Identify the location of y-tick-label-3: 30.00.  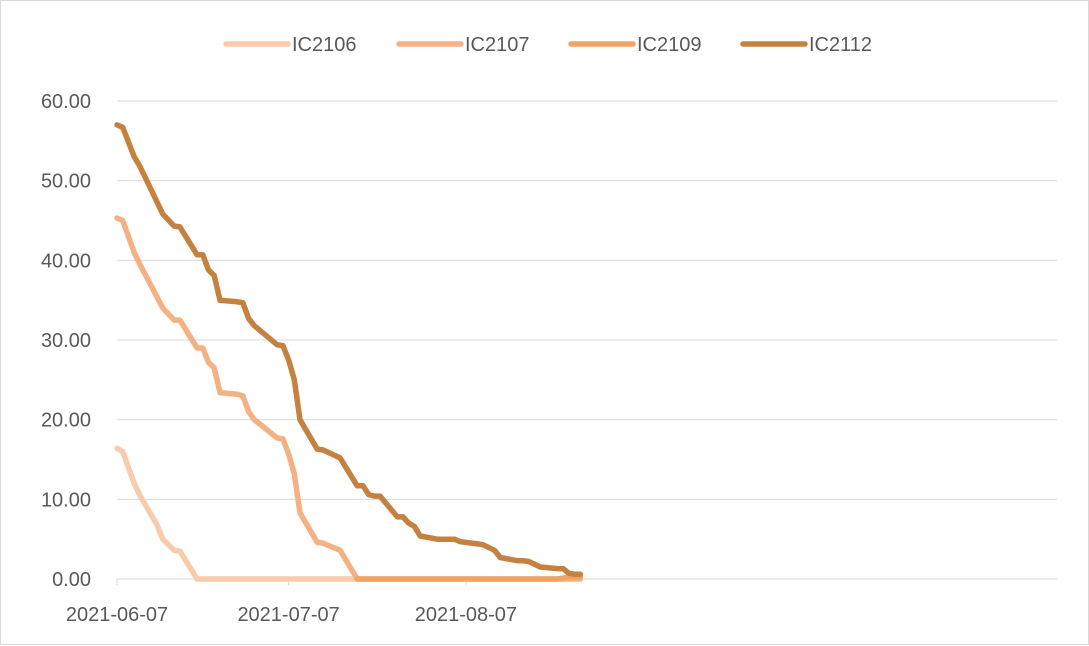
(66, 341).